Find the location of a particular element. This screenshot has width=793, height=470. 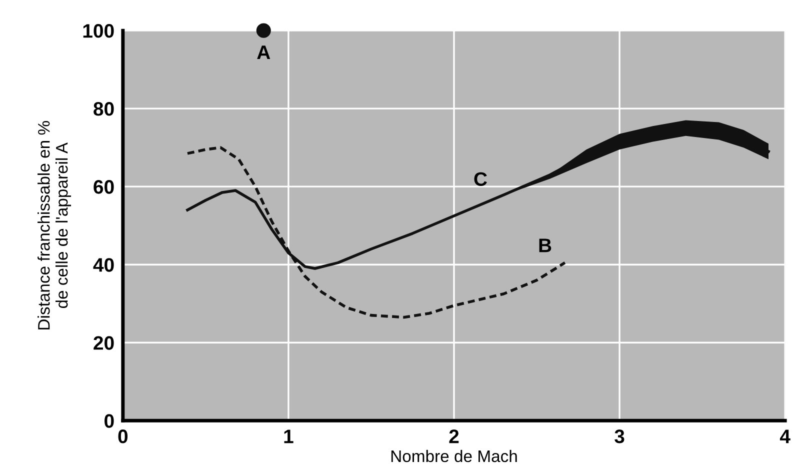

x-tick-label: 0 is located at coordinates (123, 436).